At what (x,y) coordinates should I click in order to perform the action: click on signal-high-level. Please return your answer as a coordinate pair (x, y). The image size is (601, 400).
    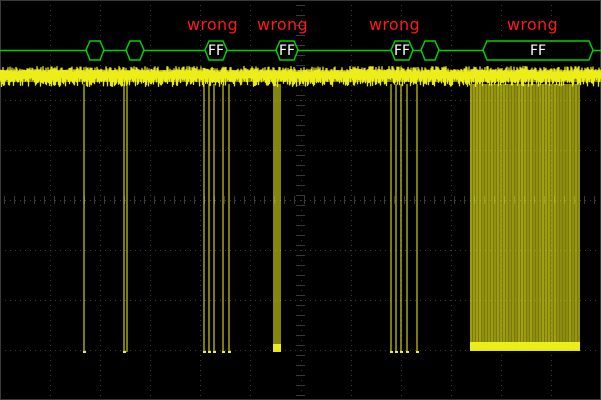
    Looking at the image, I should click on (300, 76).